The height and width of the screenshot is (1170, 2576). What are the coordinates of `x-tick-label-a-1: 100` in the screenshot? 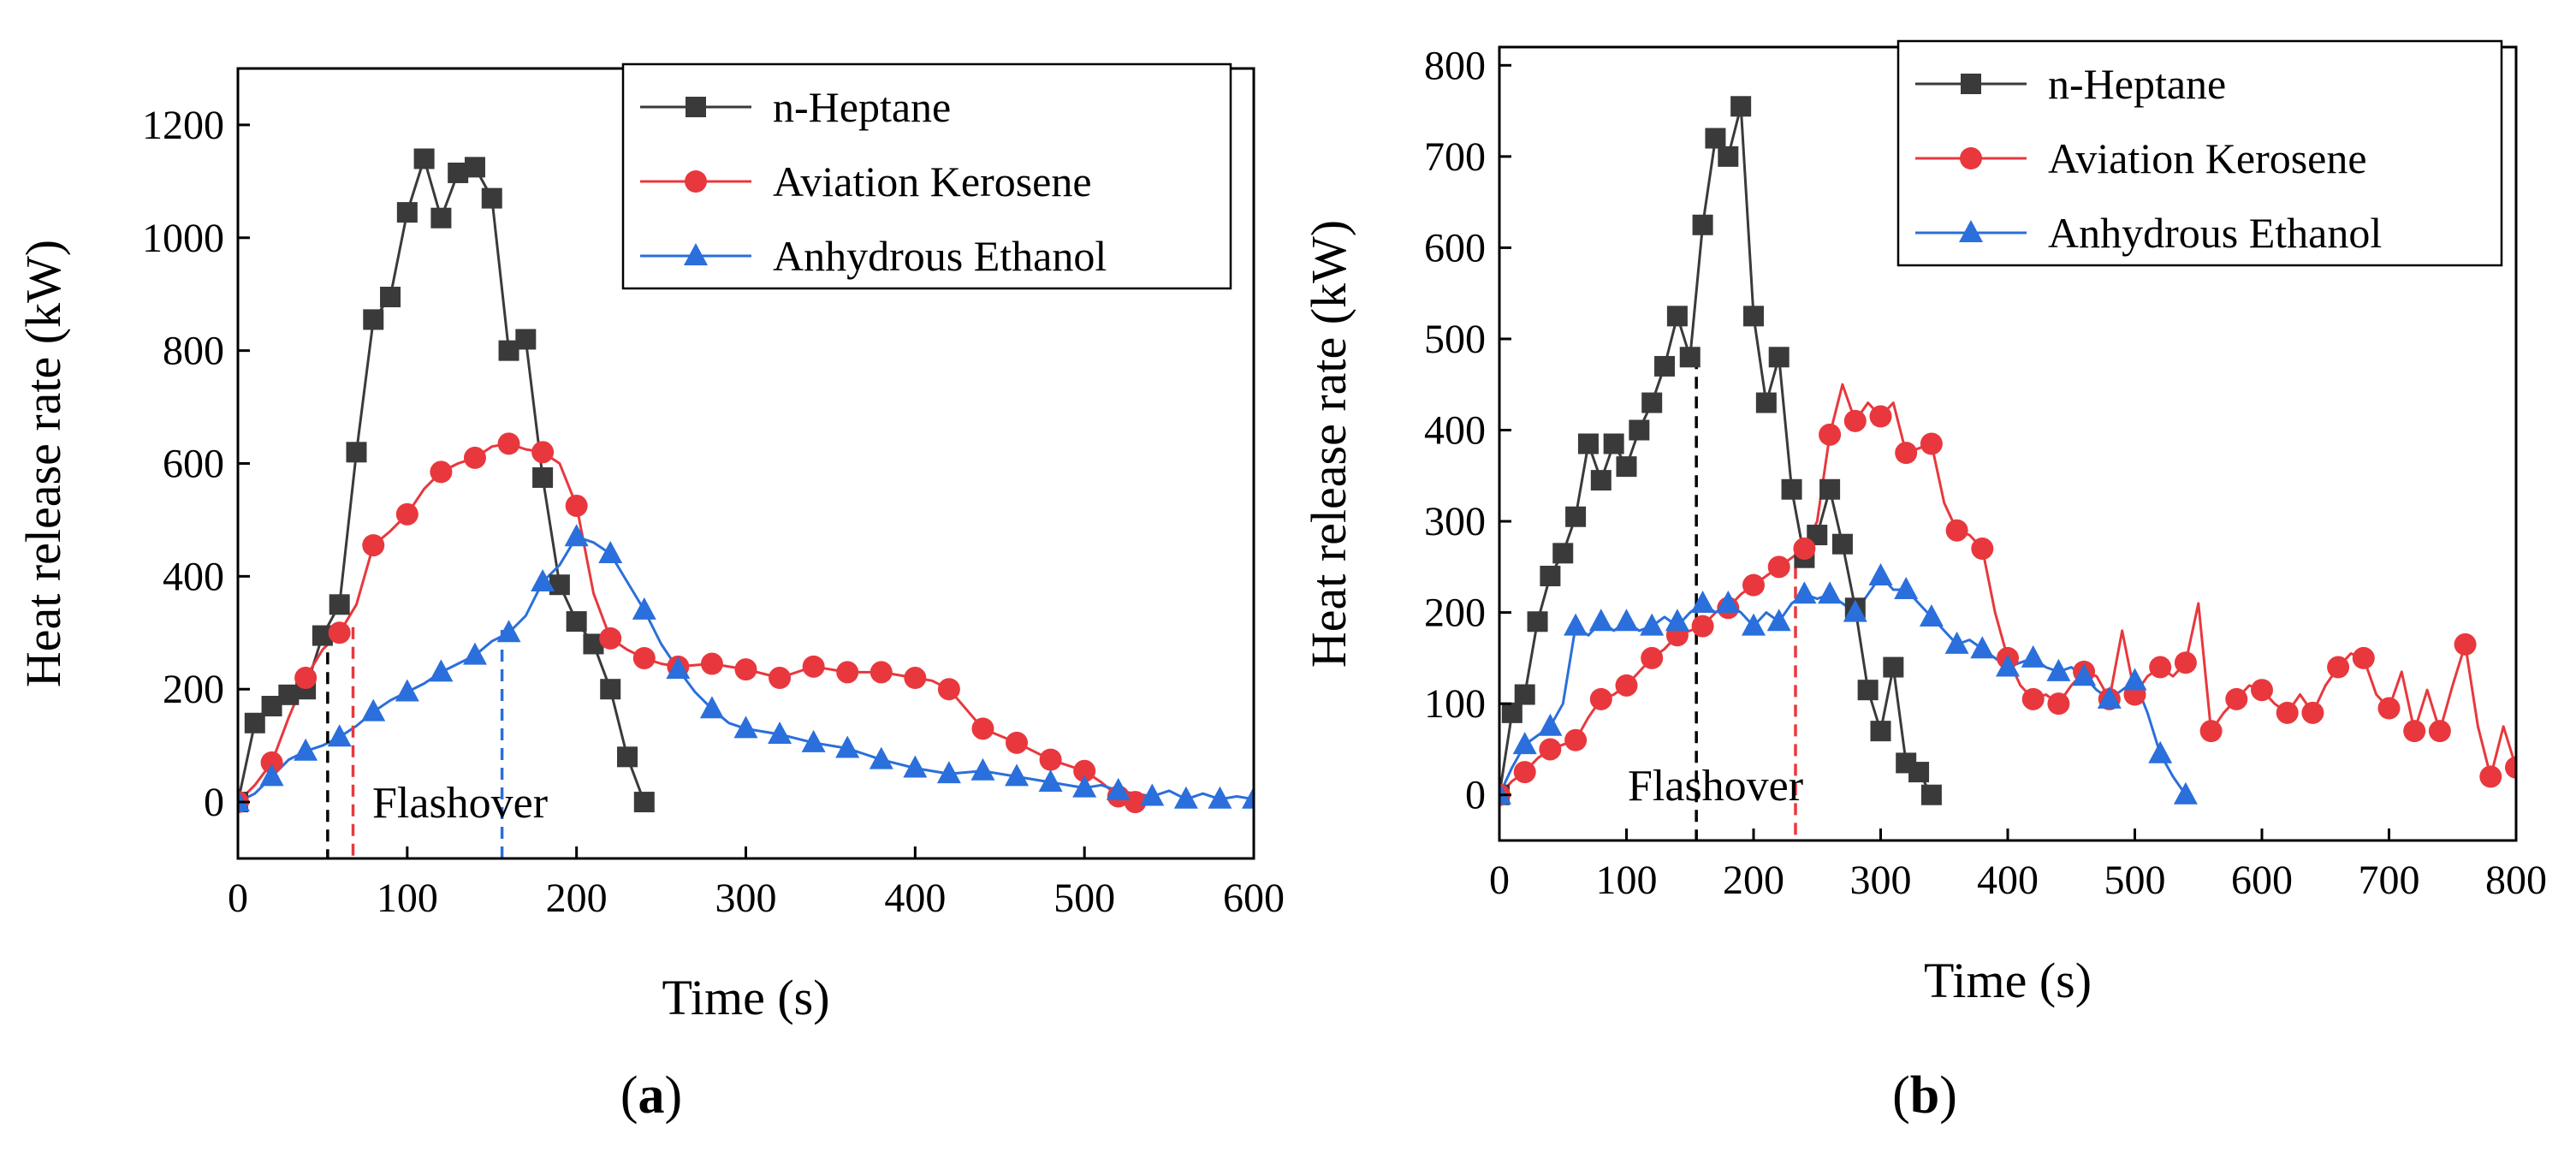 It's located at (407, 899).